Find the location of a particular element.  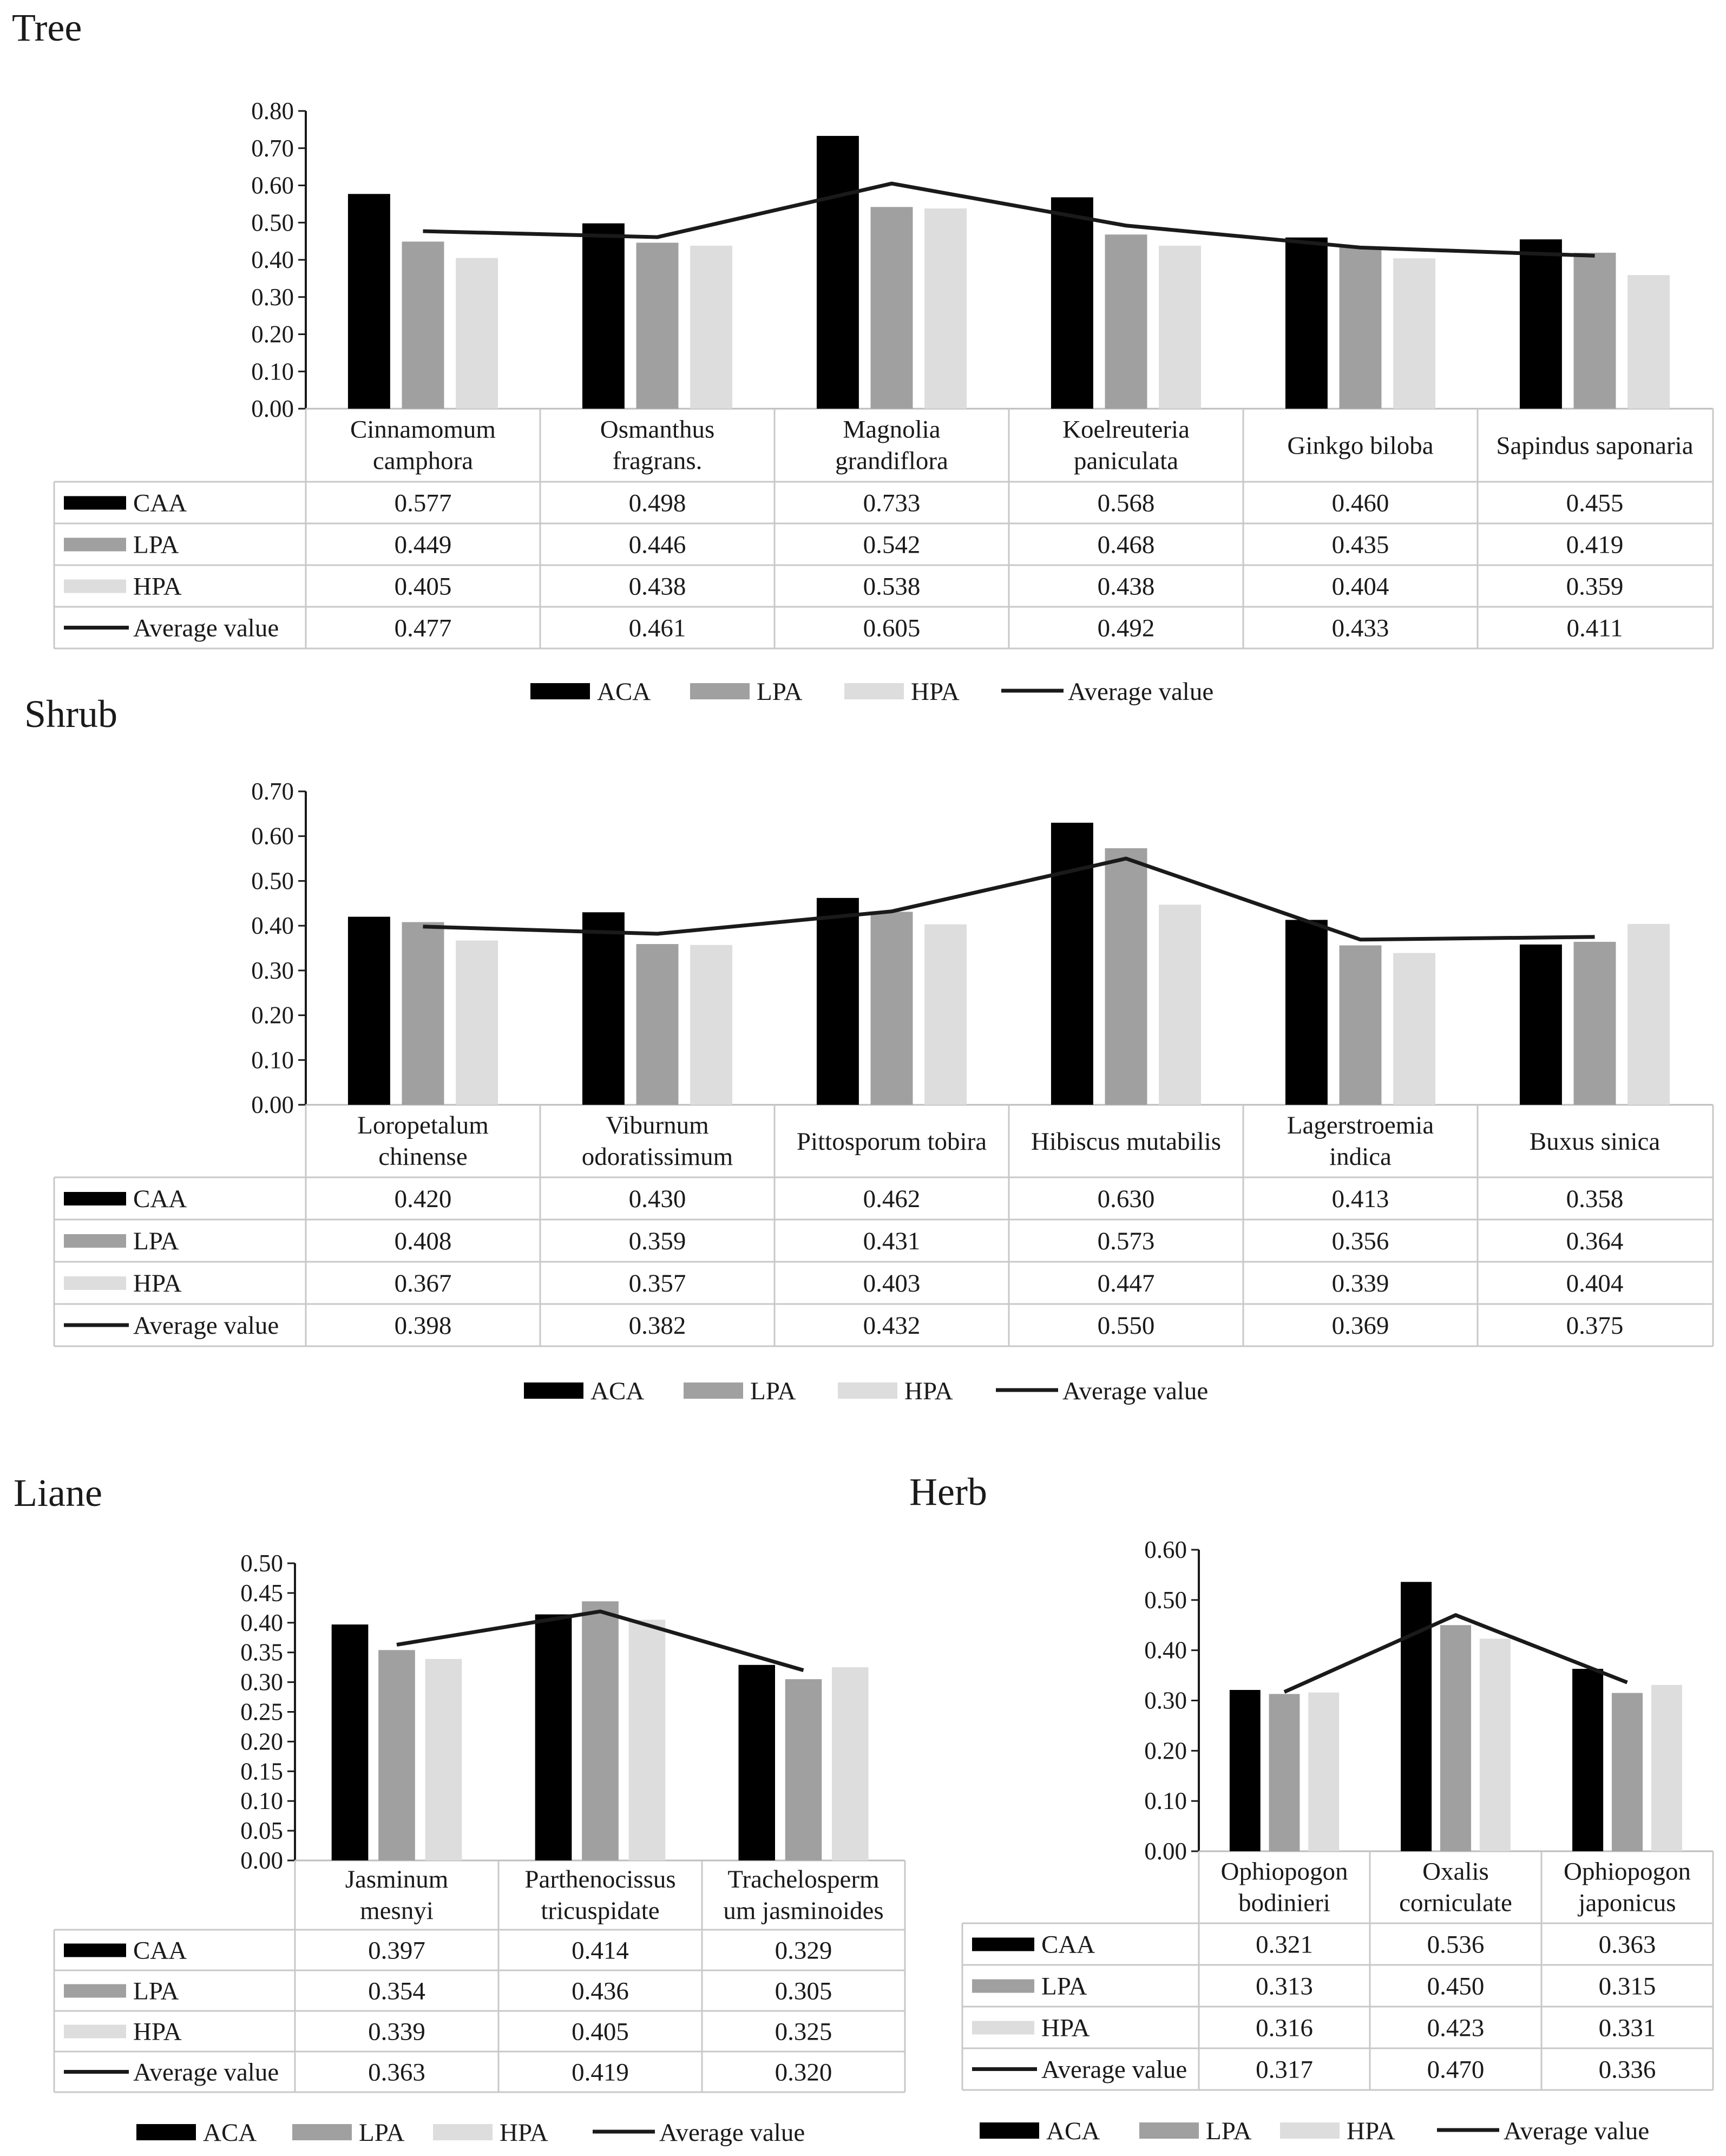

tree-legend-label: LPA is located at coordinates (780, 692).